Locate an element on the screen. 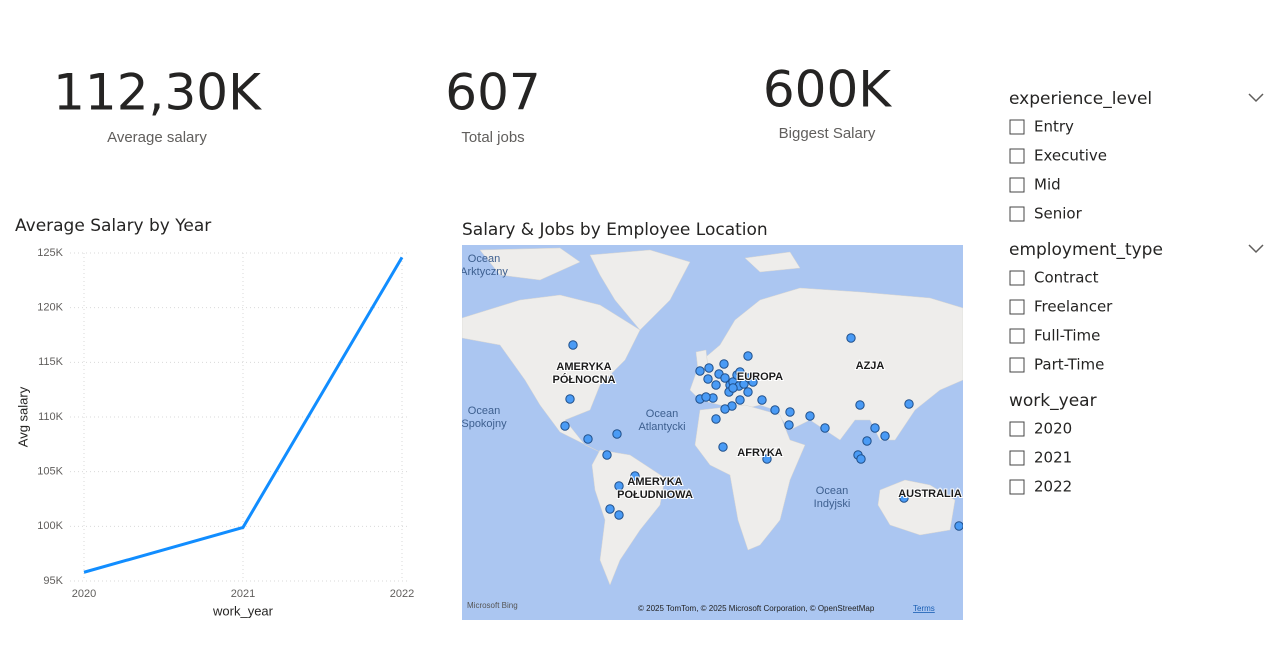 The height and width of the screenshot is (672, 1273). chart-title: Average Salary by Year is located at coordinates (113, 226).